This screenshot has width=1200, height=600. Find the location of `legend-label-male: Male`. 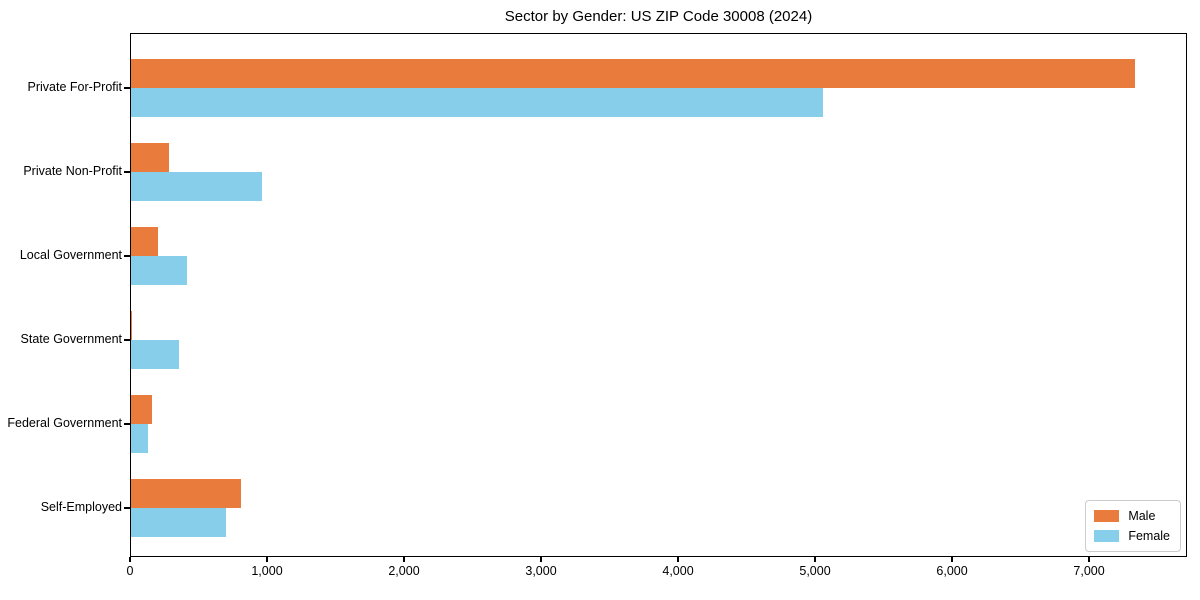

legend-label-male: Male is located at coordinates (1142, 516).